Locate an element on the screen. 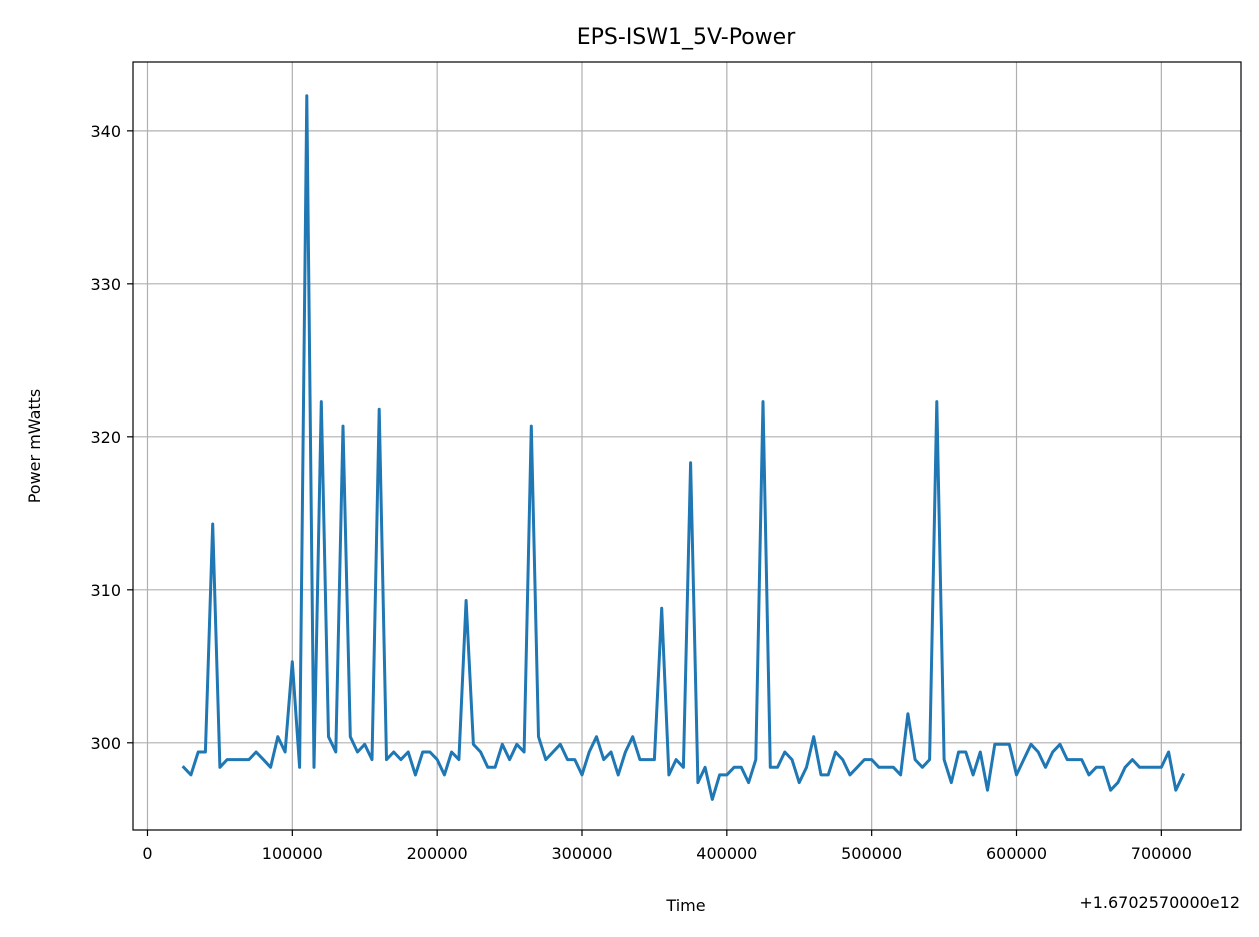 This screenshot has height=937, width=1259. x-tick-label: 600000 is located at coordinates (1016, 853).